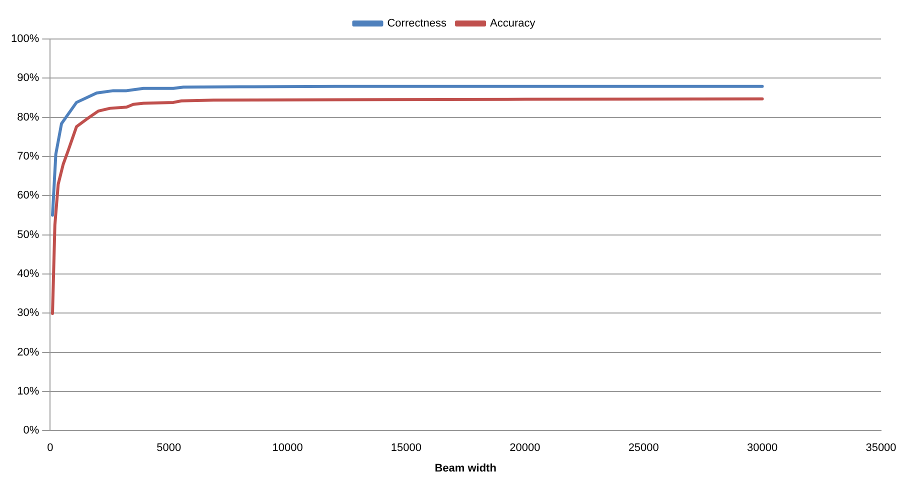 The height and width of the screenshot is (487, 909). I want to click on y-tick-label: 30%, so click(28, 313).